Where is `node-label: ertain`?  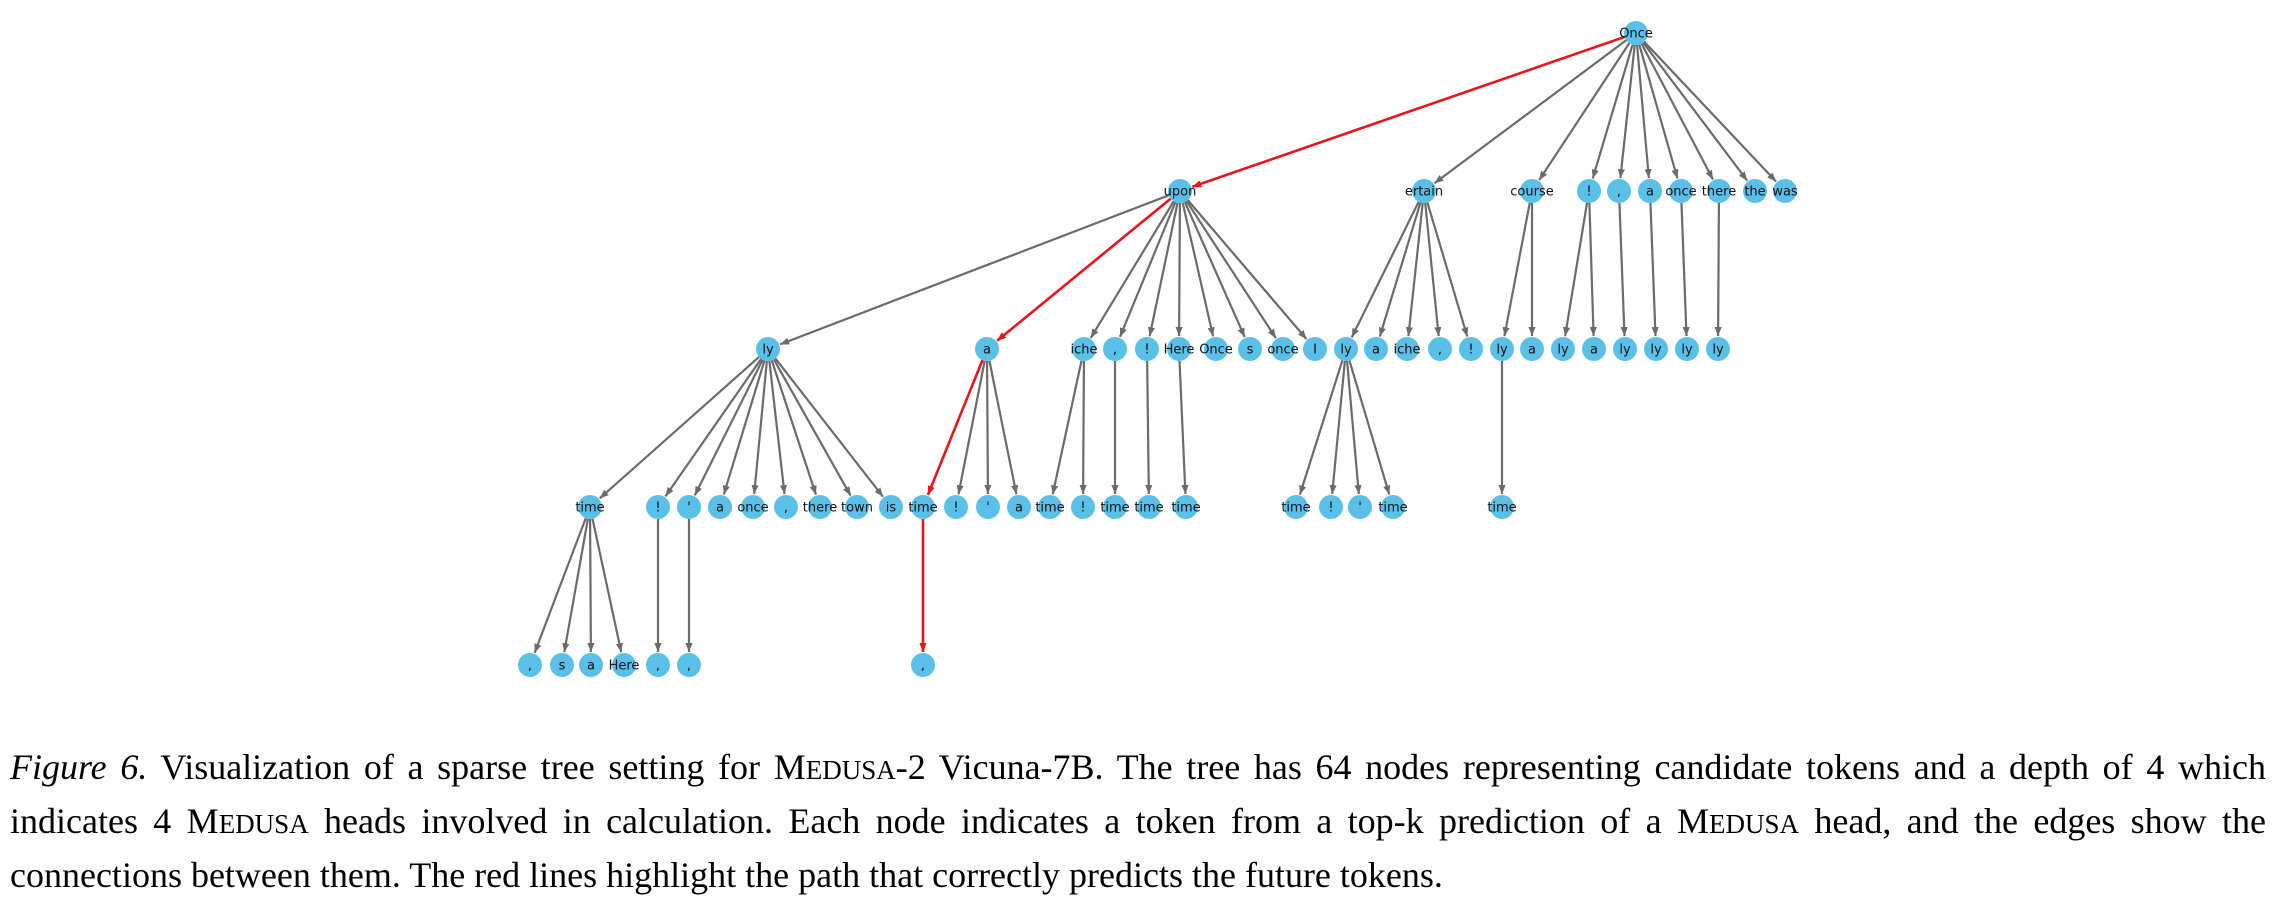
node-label: ertain is located at coordinates (1424, 192).